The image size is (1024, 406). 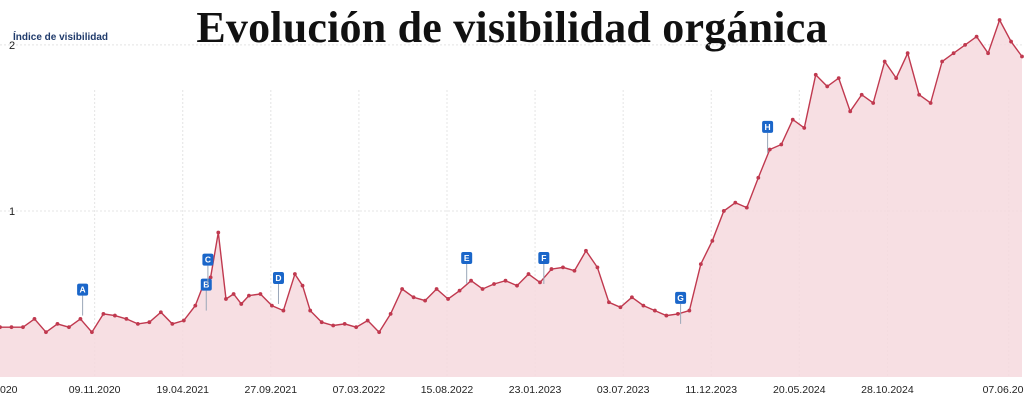 What do you see at coordinates (182, 390) in the screenshot?
I see `x-tick-label: 19.04.2021` at bounding box center [182, 390].